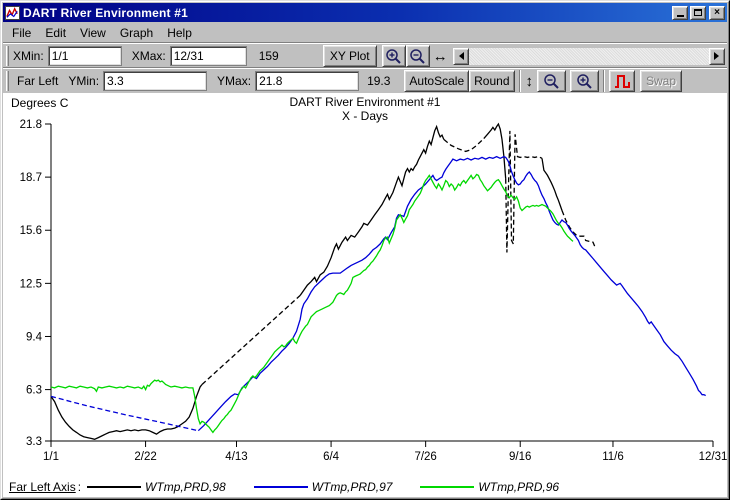 Image resolution: width=730 pixels, height=500 pixels. I want to click on x-scrollbar, so click(588, 56).